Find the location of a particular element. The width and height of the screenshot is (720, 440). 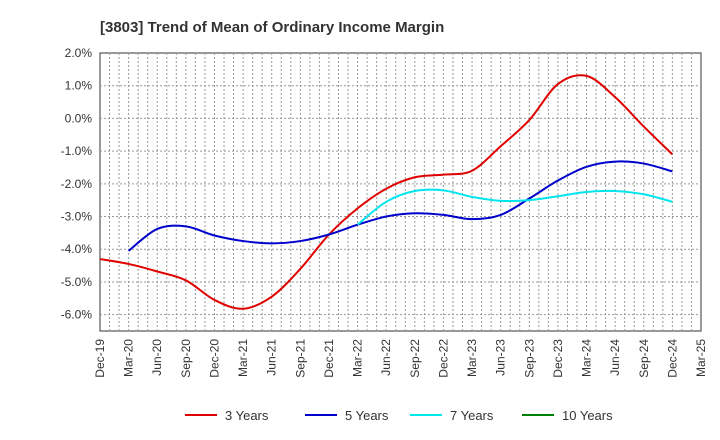

x-tick-label: Dec-23 is located at coordinates (558, 358).